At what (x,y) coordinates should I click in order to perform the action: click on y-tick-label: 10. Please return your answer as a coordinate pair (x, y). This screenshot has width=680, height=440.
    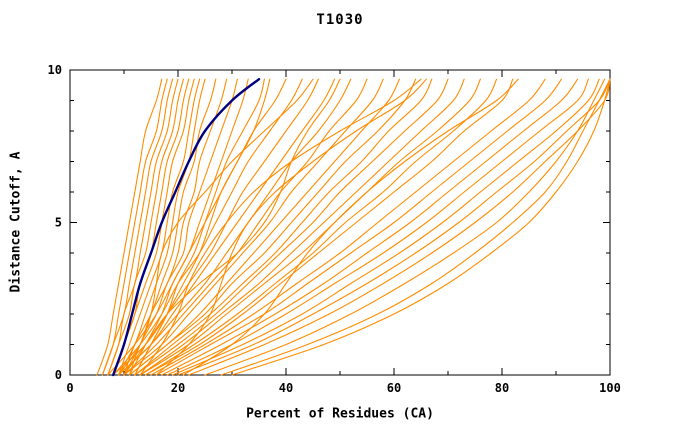
    Looking at the image, I should click on (55, 70).